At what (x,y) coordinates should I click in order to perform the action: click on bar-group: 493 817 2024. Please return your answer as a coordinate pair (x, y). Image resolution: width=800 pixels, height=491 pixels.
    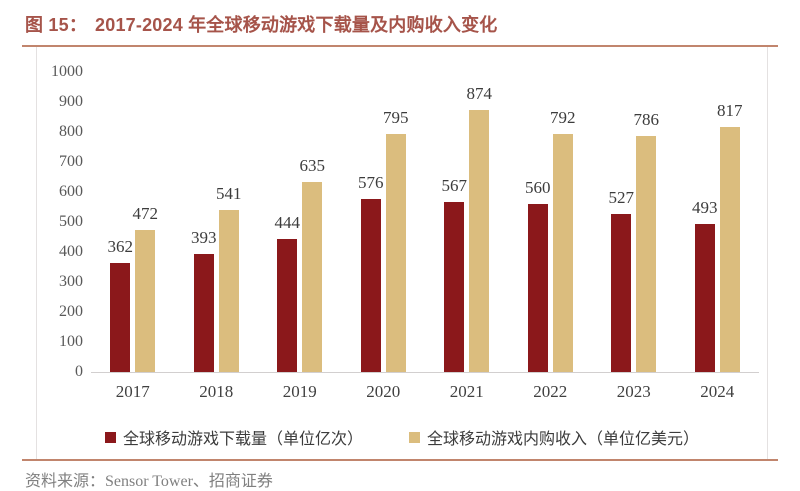
    Looking at the image, I should click on (717, 251).